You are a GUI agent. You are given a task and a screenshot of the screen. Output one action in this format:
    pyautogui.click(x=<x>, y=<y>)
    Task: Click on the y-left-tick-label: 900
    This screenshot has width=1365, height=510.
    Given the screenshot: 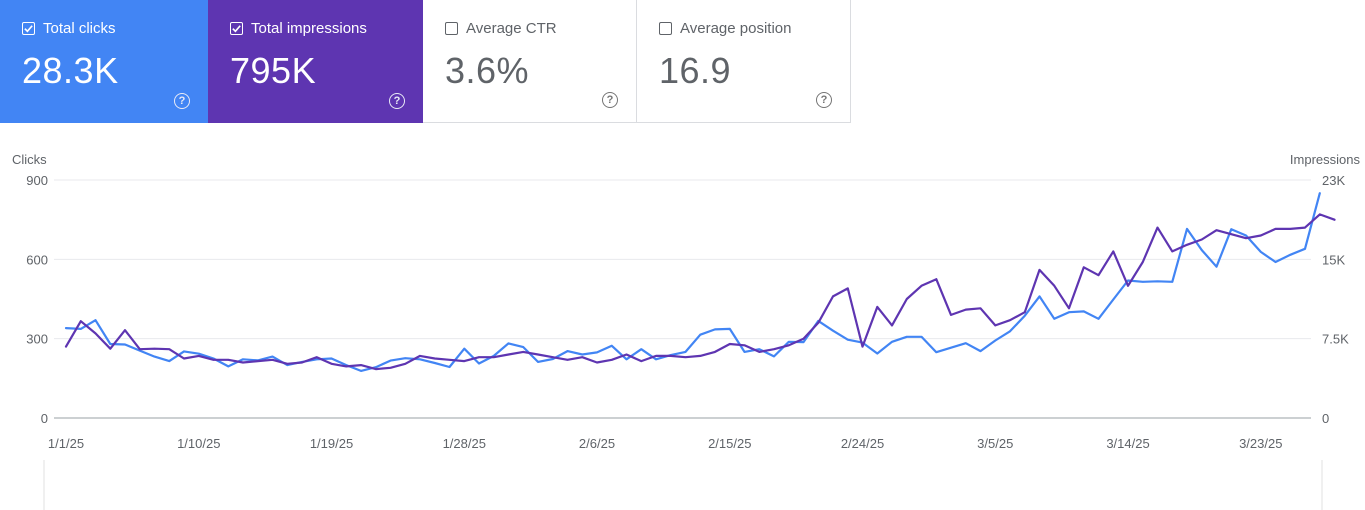 What is the action you would take?
    pyautogui.click(x=37, y=180)
    